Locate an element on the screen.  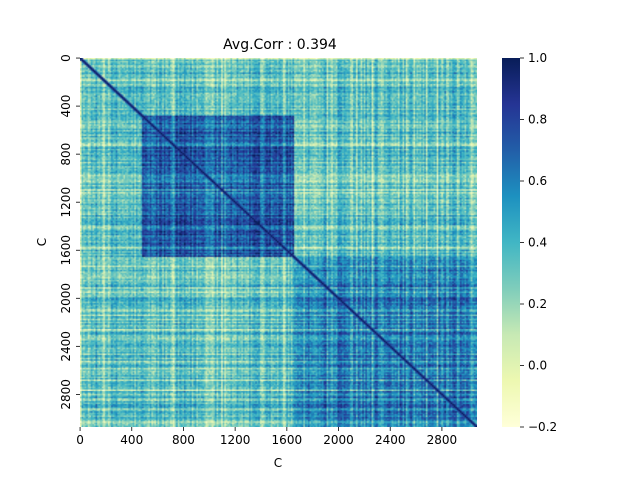
colorbar-tick-label: 0.0 is located at coordinates (537, 366).